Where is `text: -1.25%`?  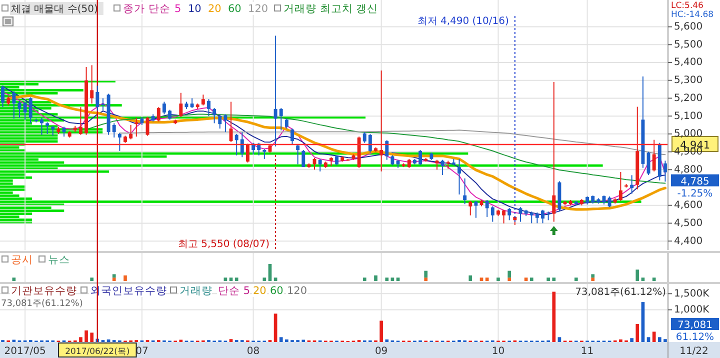
text: -1.25% is located at coordinates (695, 194).